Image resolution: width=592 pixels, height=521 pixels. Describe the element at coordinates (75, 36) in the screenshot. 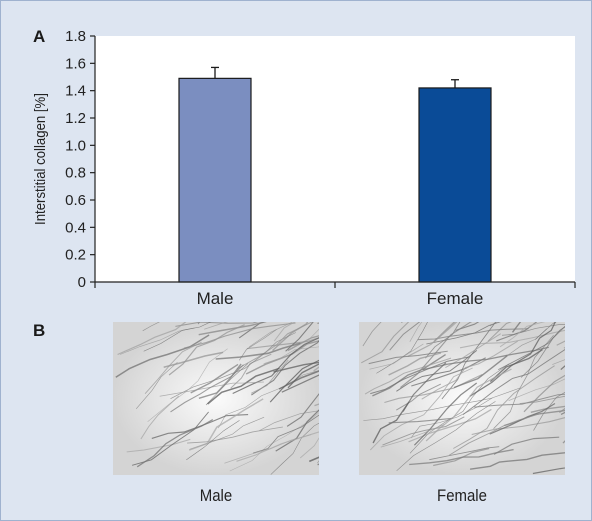

I see `y-tick-label: 1.8` at that location.